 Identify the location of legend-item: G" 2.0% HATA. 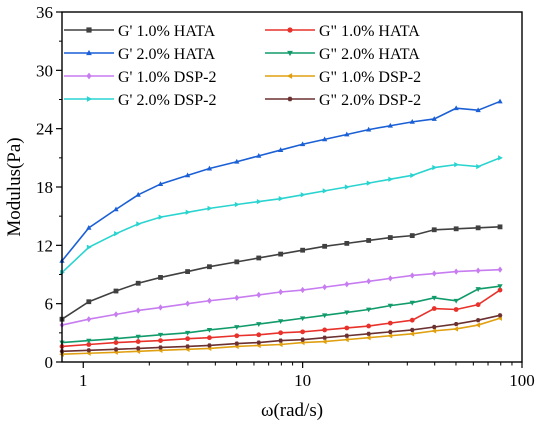
(342, 54).